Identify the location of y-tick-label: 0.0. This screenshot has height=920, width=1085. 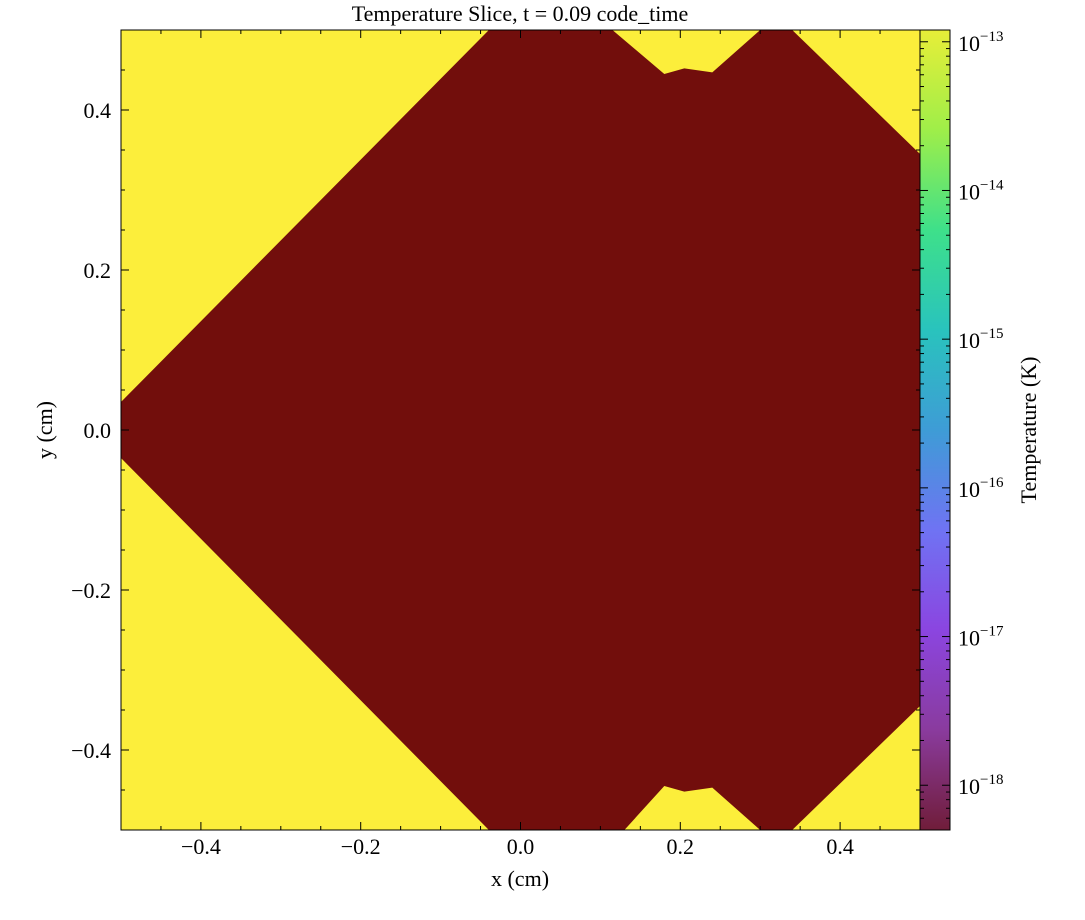
(98, 430).